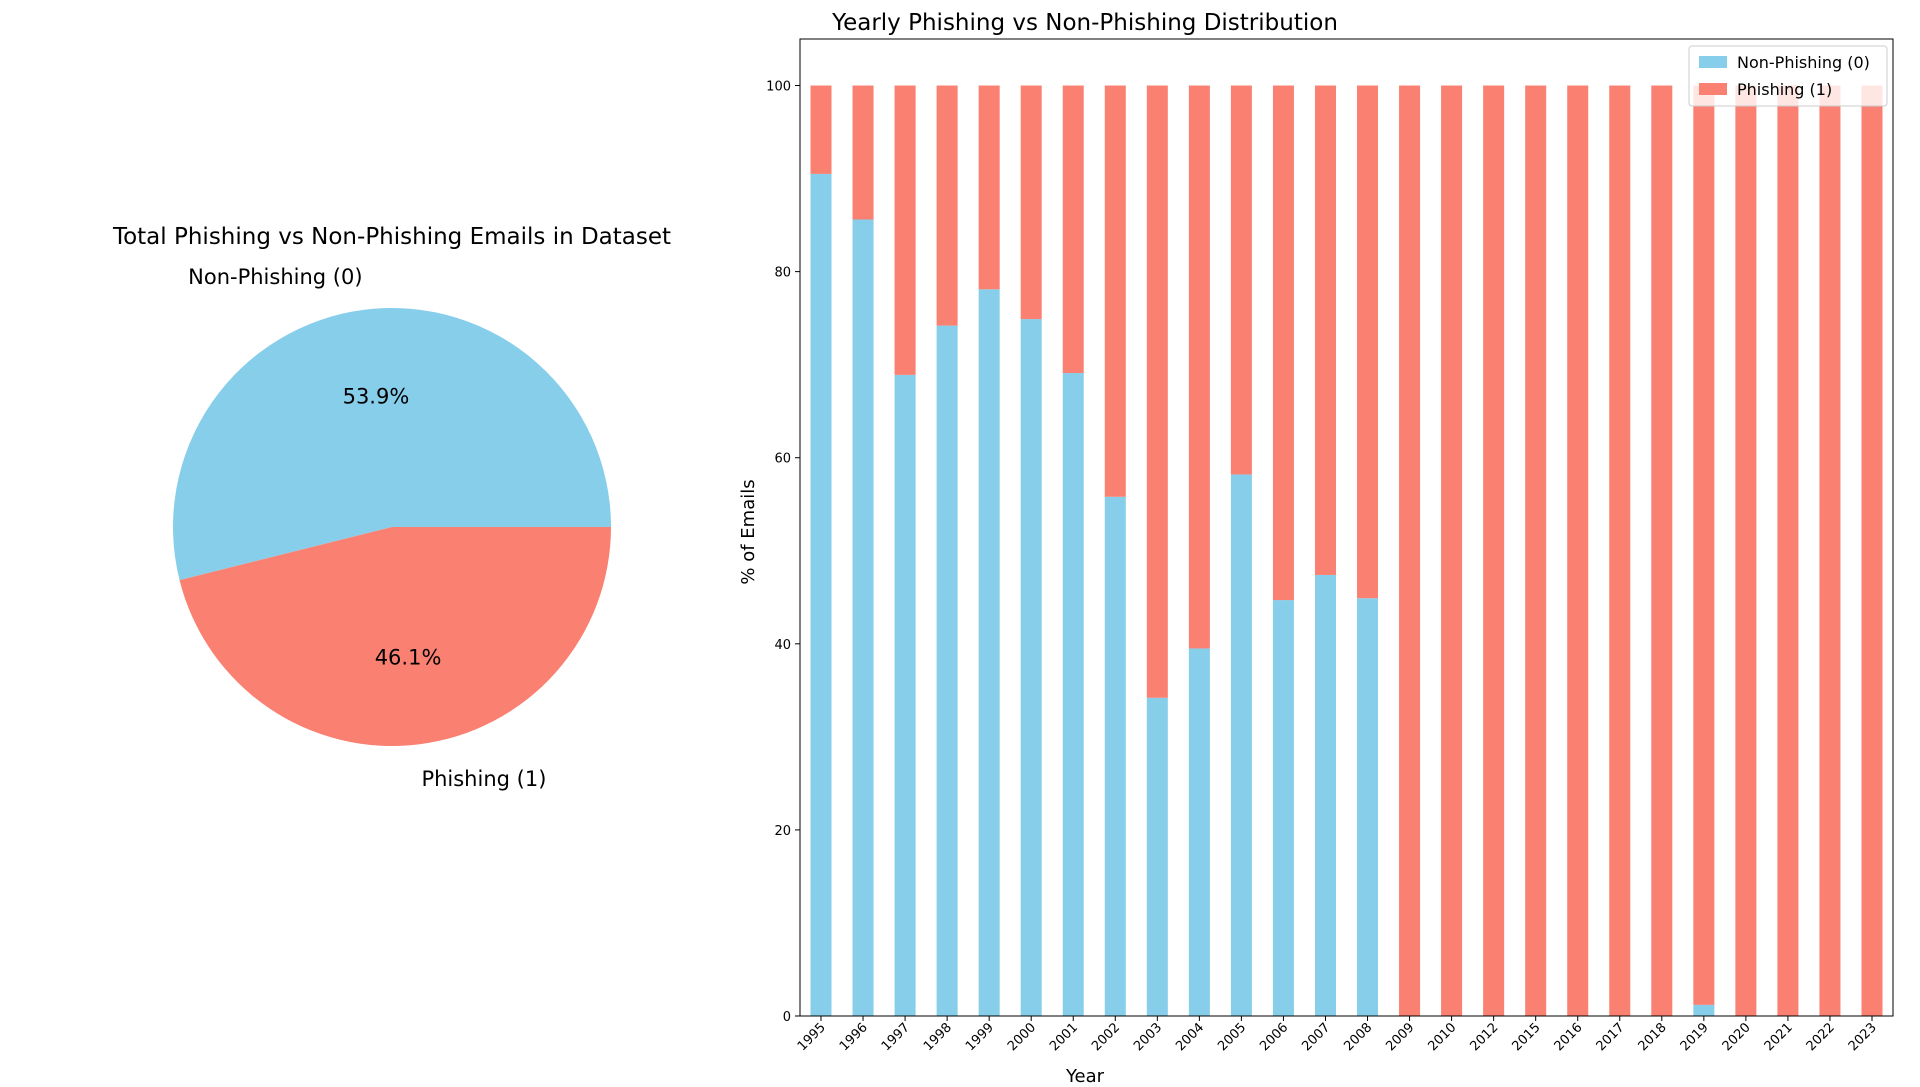 The height and width of the screenshot is (1087, 1920). What do you see at coordinates (1569, 1037) in the screenshot?
I see `x-tick-label: 2016` at bounding box center [1569, 1037].